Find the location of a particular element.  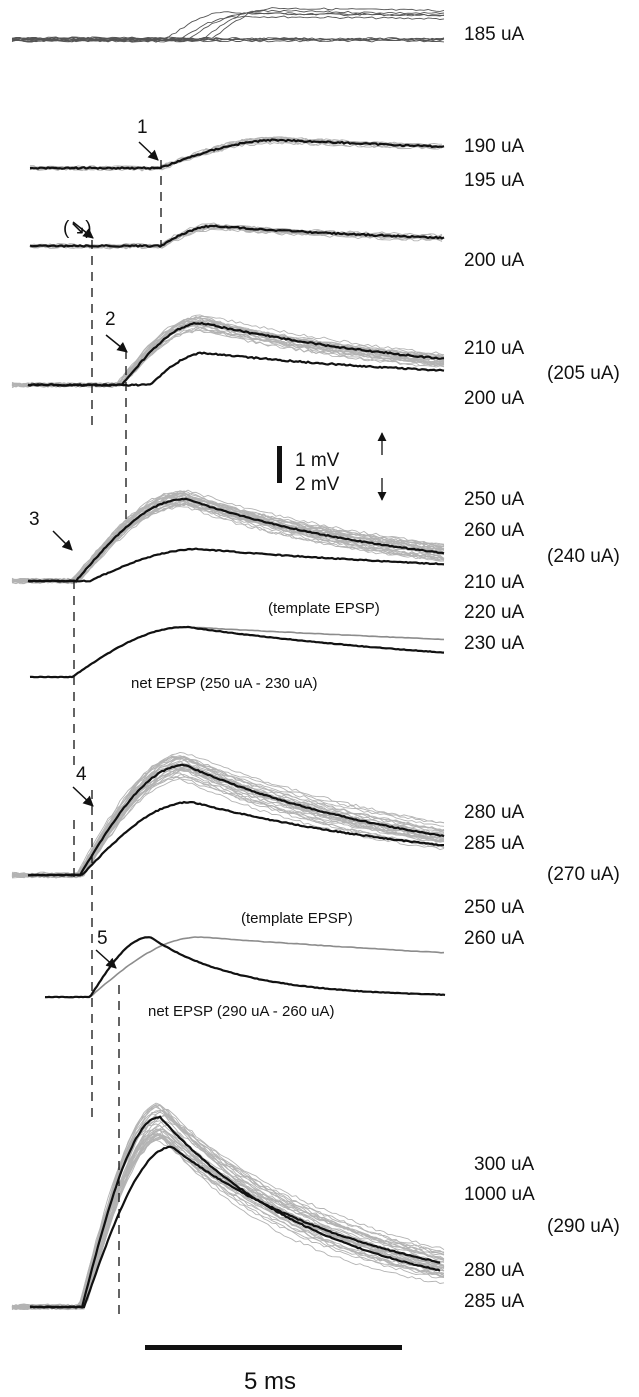

net1-mean is located at coordinates (237, 652).